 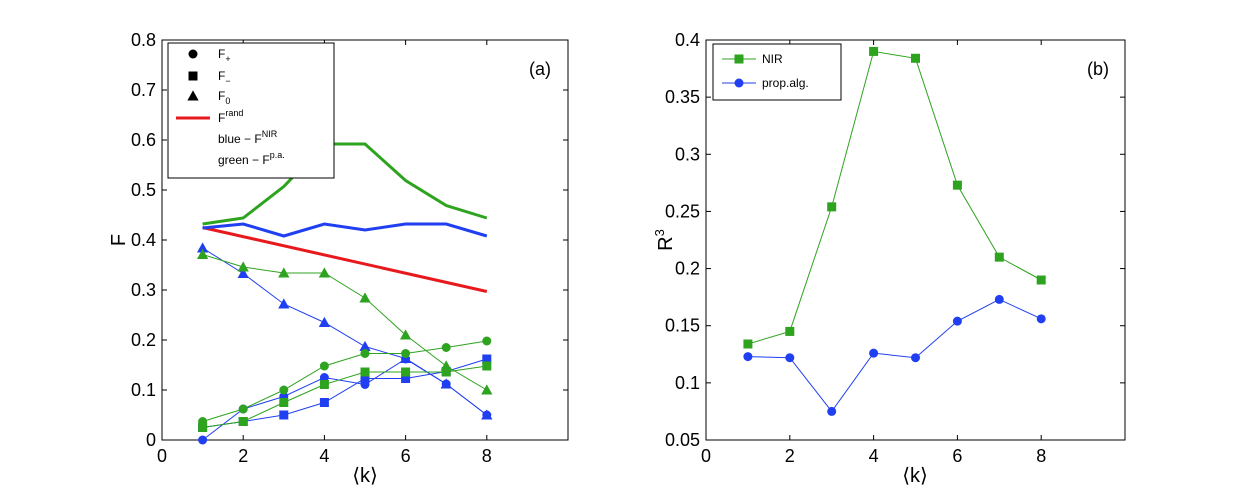 I want to click on legend-marker-square, so click(x=193, y=76).